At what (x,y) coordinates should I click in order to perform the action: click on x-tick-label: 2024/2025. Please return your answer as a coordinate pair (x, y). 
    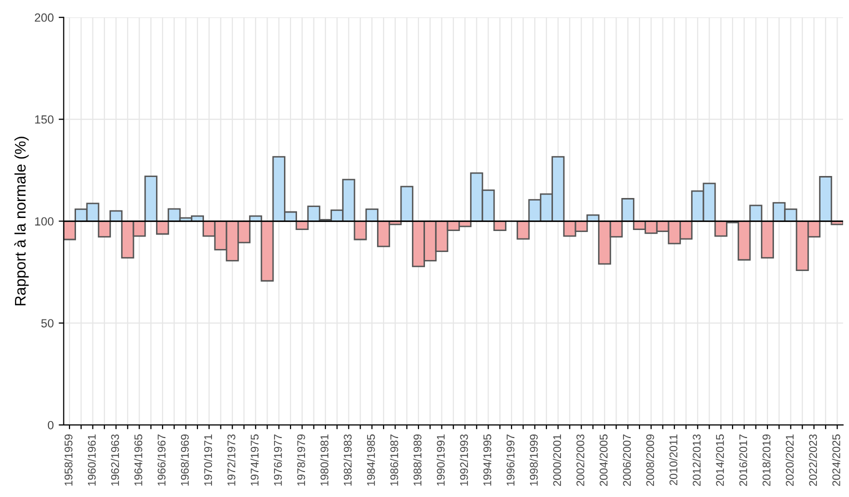
    Looking at the image, I should click on (836, 460).